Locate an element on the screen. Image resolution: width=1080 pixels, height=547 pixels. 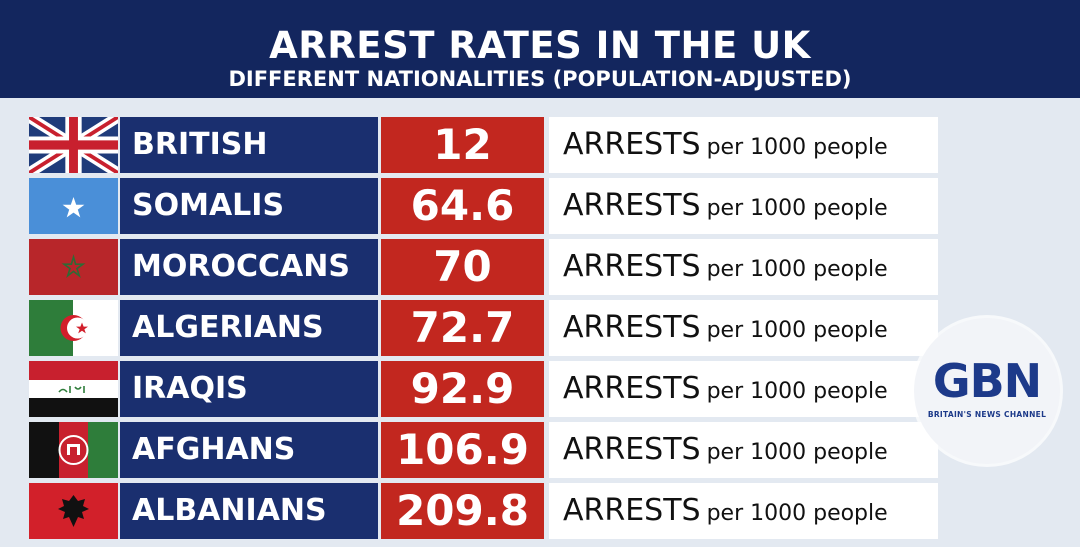
nationality-label: ALGERIANS is located at coordinates (249, 328).